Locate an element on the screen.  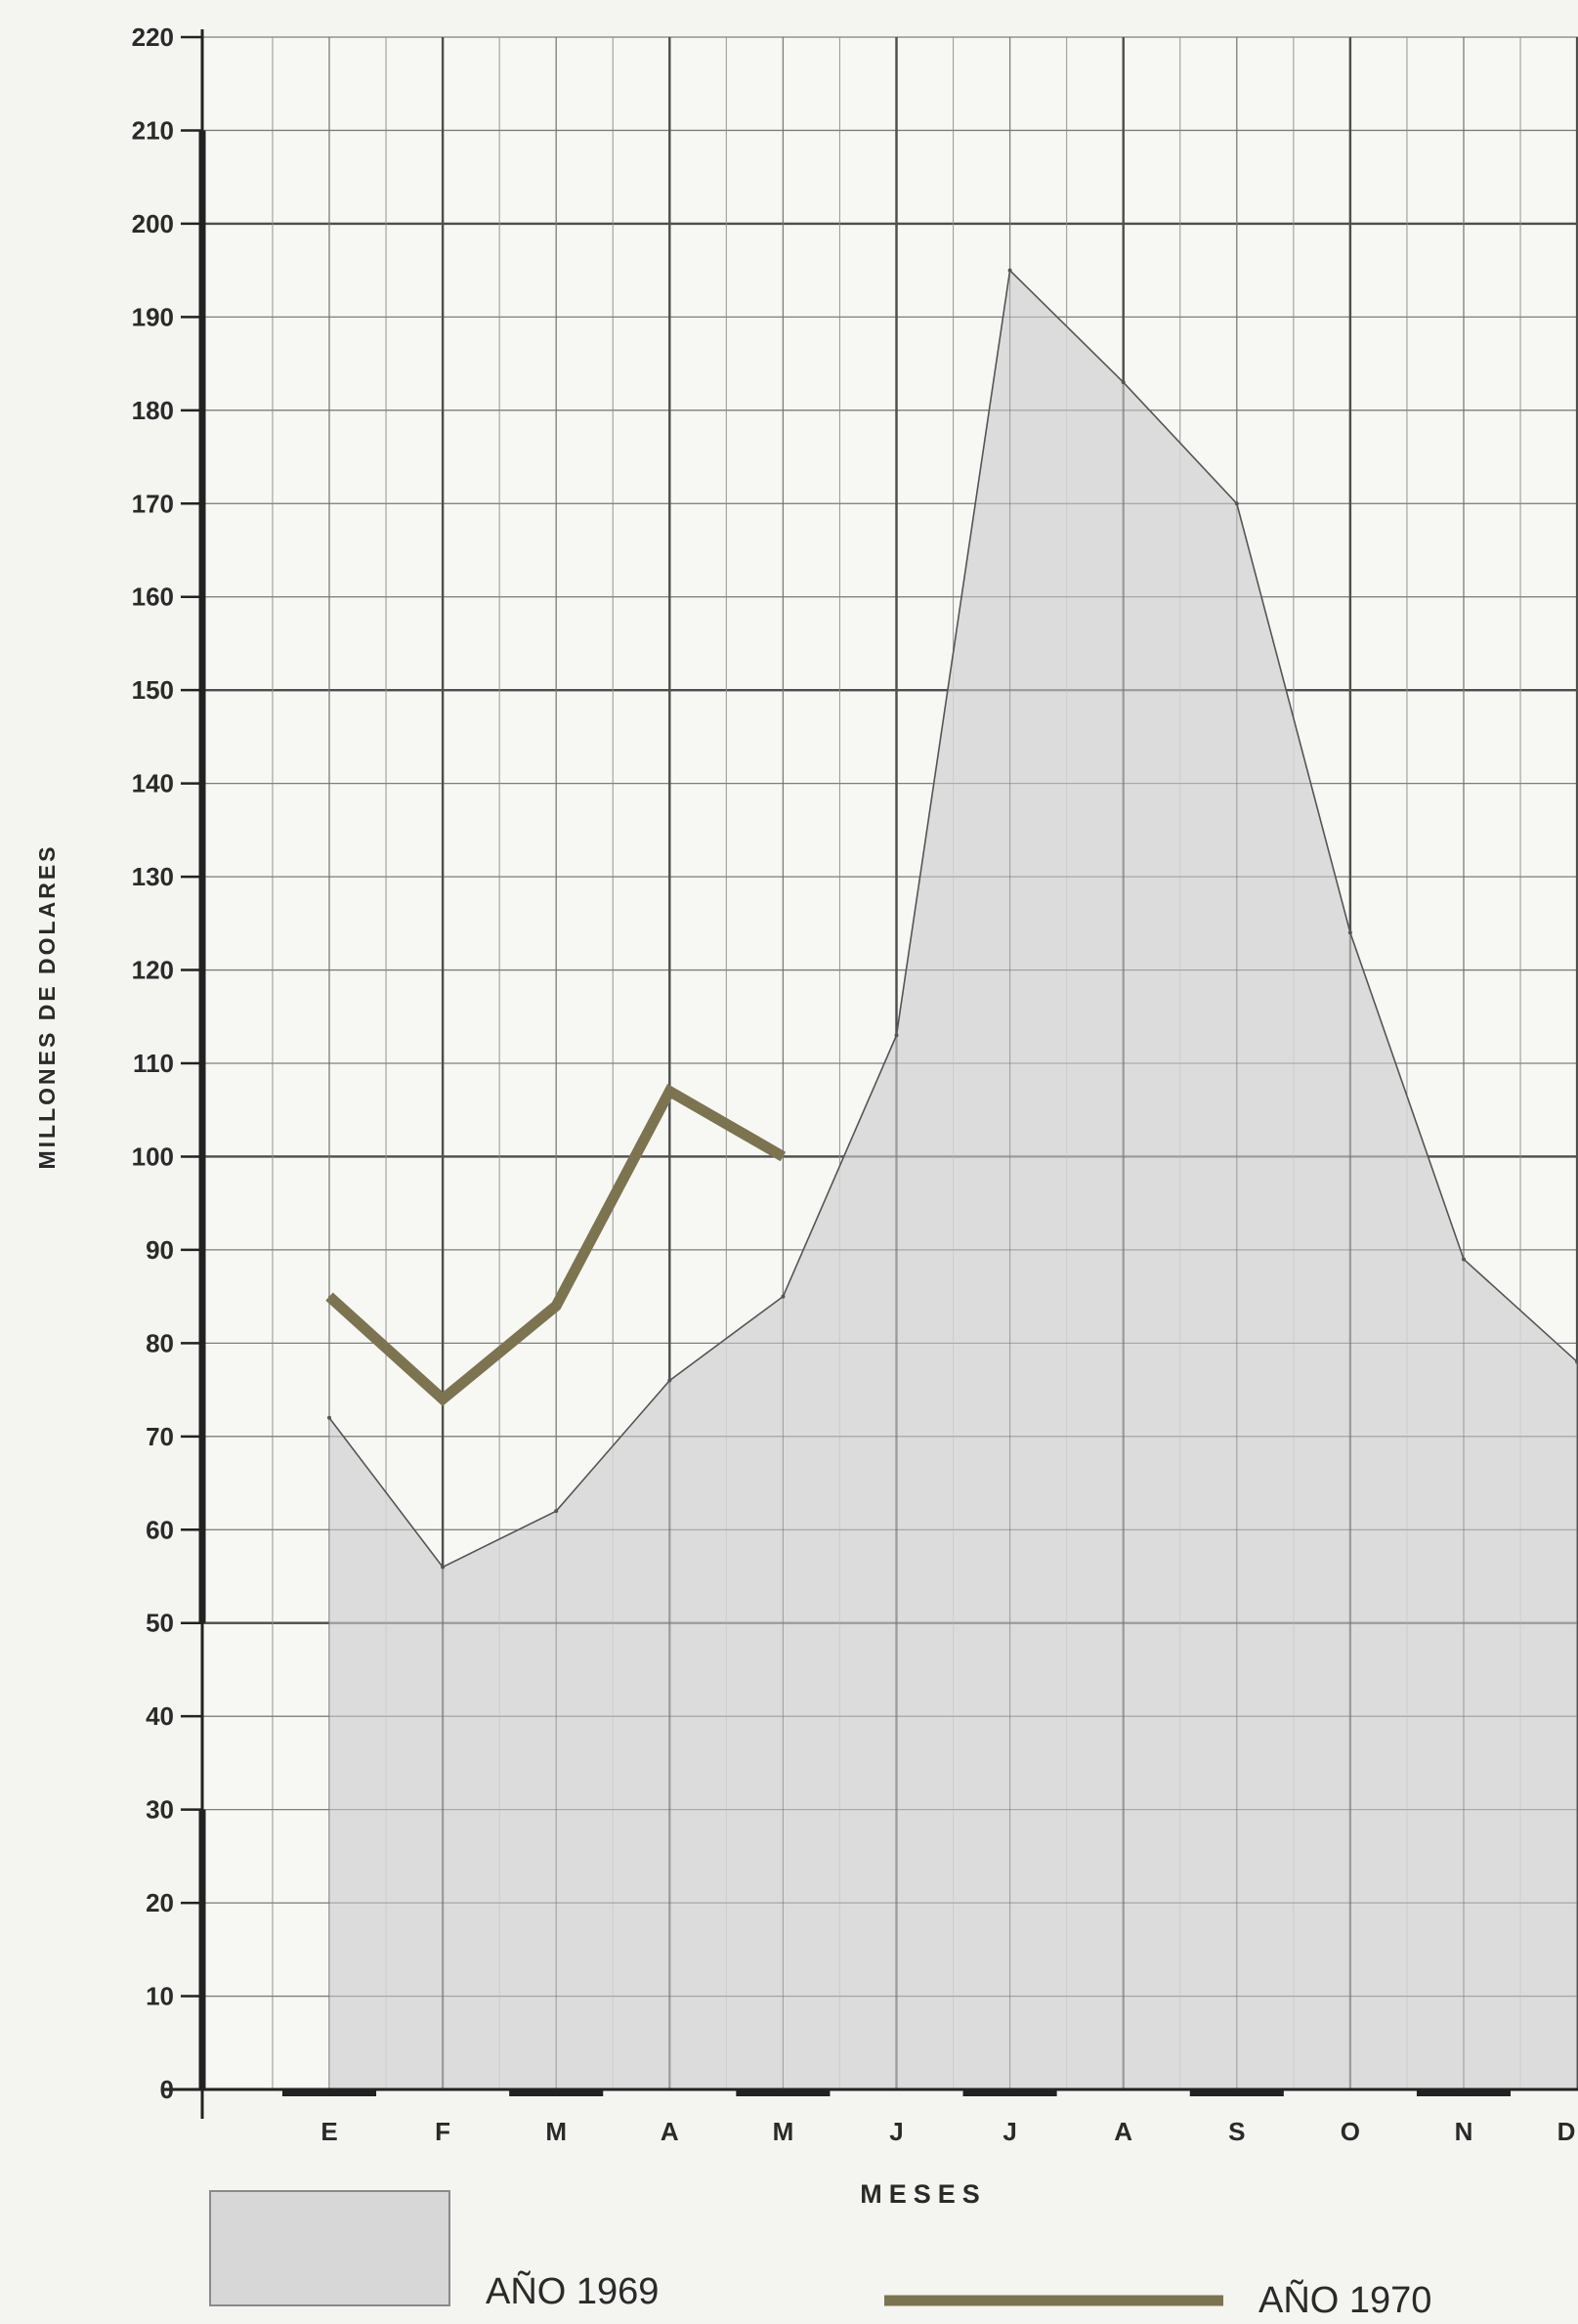
y-tick-label: 160 is located at coordinates (153, 597).